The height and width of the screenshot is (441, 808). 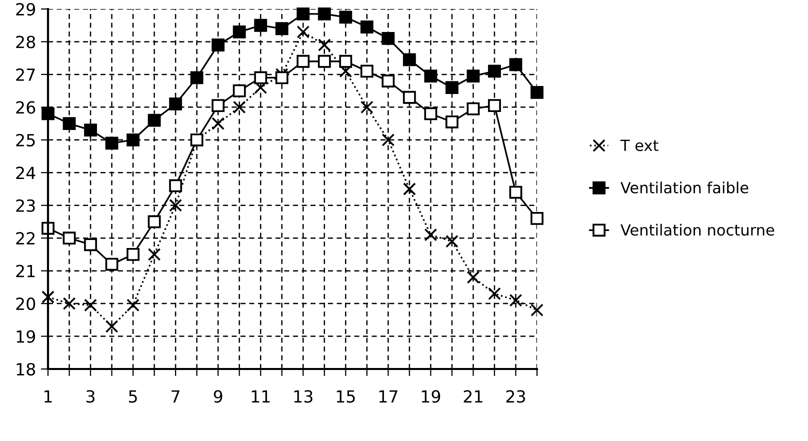 What do you see at coordinates (48, 396) in the screenshot?
I see `x-tick-label: 1` at bounding box center [48, 396].